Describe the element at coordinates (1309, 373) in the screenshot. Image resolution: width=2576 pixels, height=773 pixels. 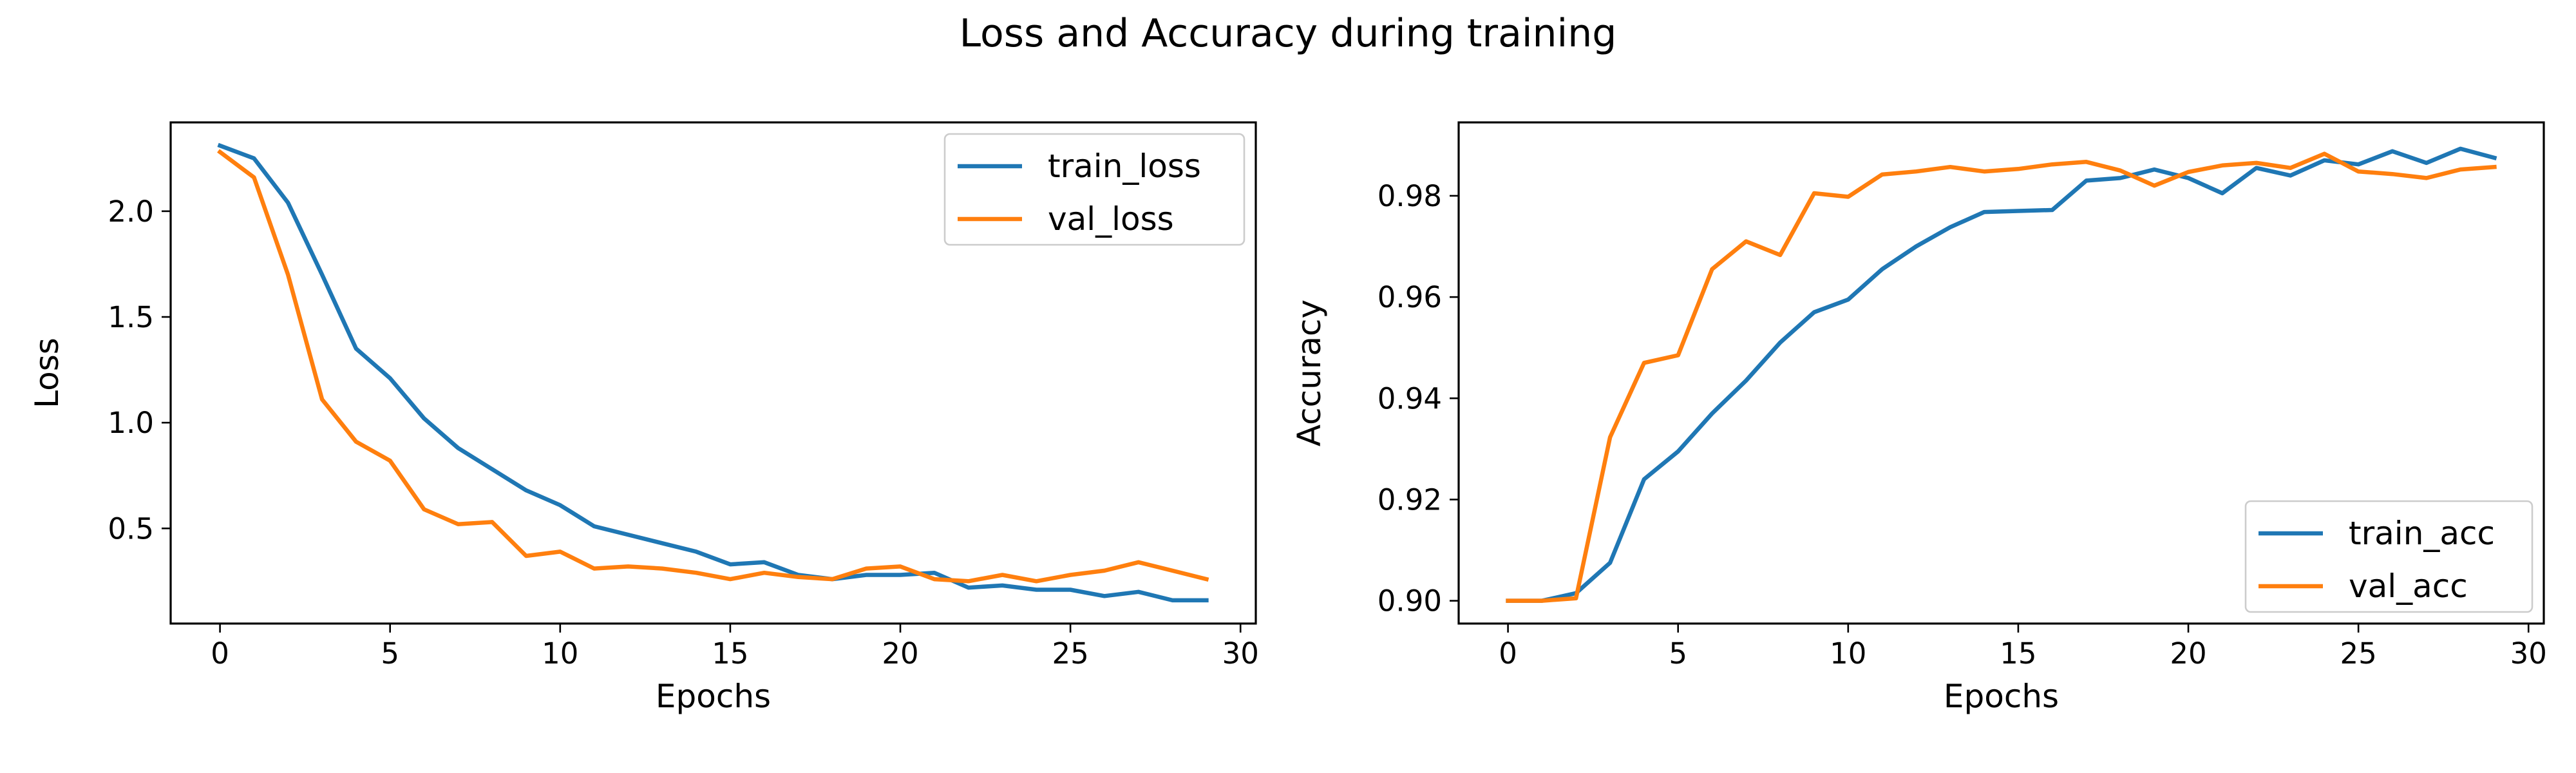
I see `accuracy-y-axis-label: Accuracy` at that location.